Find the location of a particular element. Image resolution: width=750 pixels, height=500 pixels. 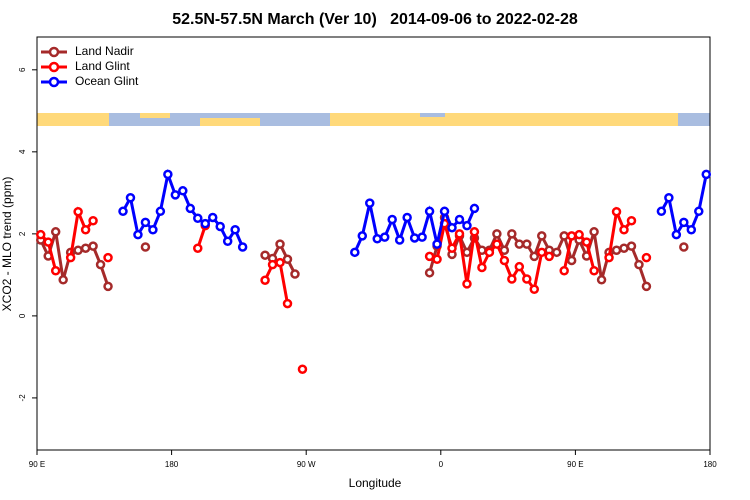

y-tick-label: 0 is located at coordinates (22, 315).